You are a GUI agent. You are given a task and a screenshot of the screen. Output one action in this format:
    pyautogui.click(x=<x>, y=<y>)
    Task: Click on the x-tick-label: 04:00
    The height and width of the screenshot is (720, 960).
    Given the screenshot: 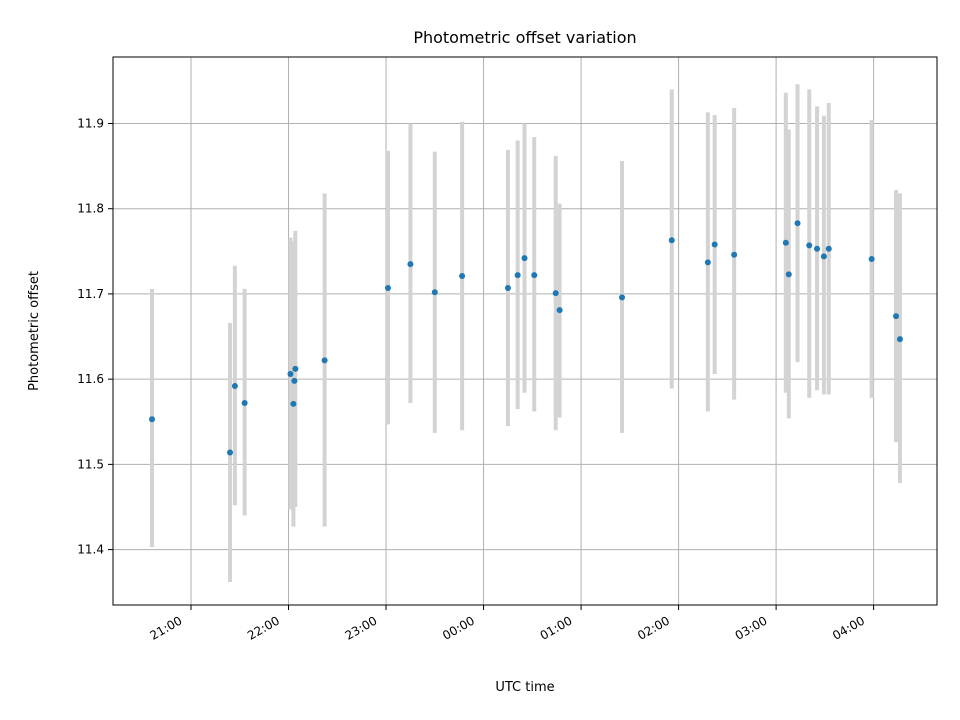 What is the action you would take?
    pyautogui.click(x=848, y=627)
    